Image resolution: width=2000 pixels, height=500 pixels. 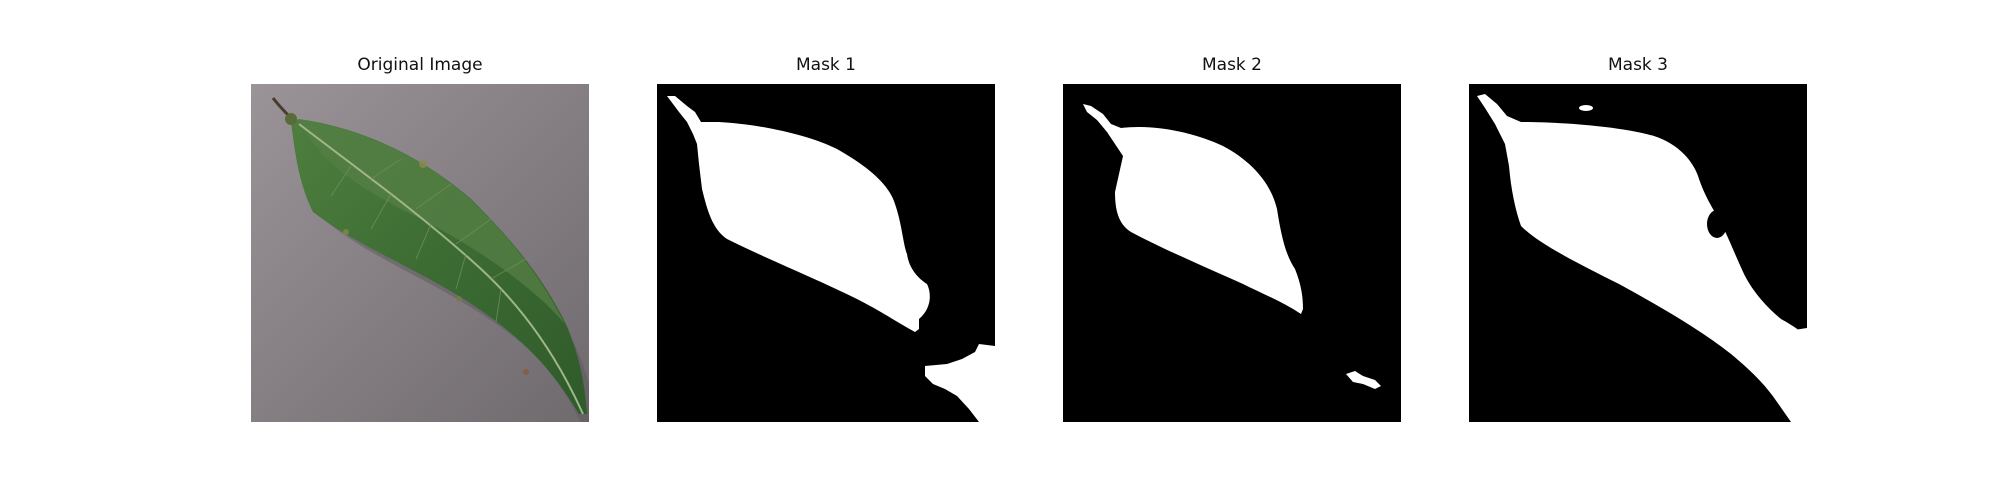 I want to click on leaf-highlight, so click(x=432, y=222).